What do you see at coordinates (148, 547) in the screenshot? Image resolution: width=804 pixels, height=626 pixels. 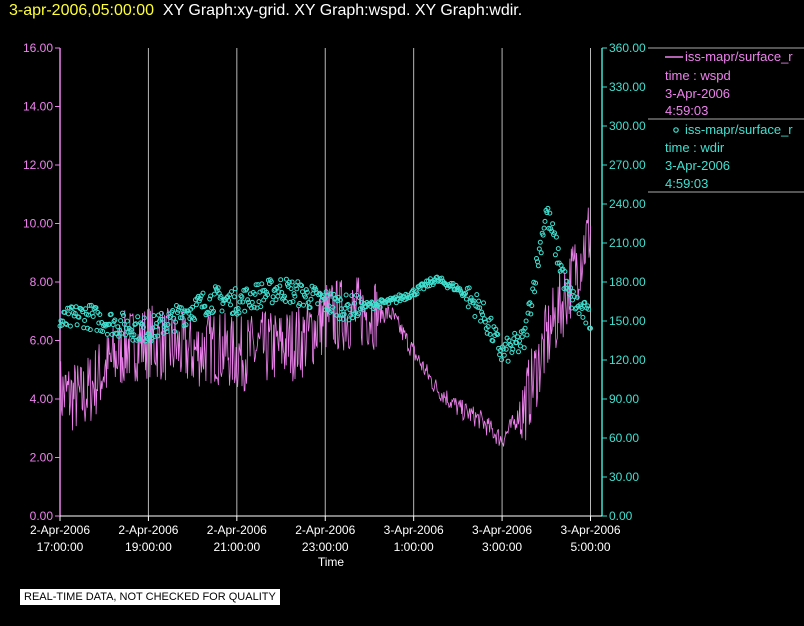 I see `x-tick-label: 19:00:00` at bounding box center [148, 547].